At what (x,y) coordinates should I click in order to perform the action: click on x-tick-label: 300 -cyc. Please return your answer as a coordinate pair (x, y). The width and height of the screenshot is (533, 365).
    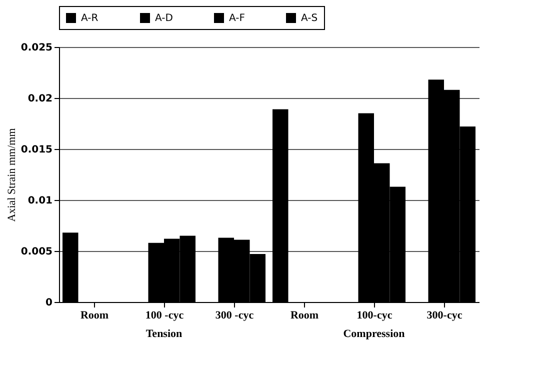
    Looking at the image, I should click on (234, 316).